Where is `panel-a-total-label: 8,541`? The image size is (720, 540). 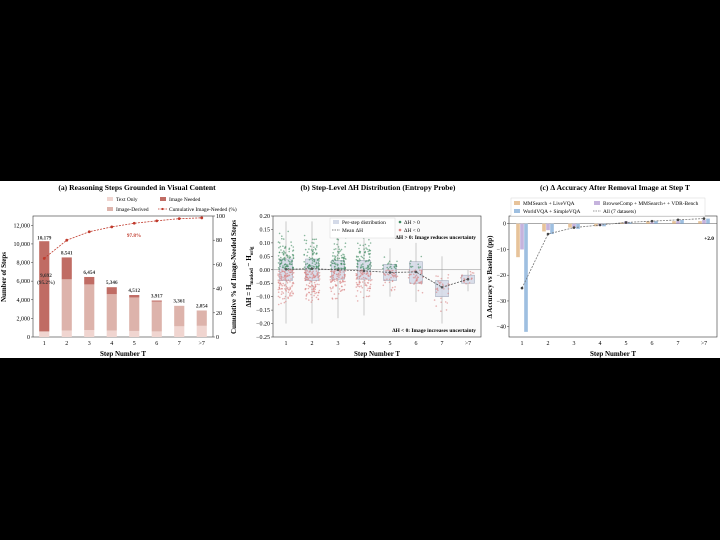 panel-a-total-label: 8,541 is located at coordinates (67, 254).